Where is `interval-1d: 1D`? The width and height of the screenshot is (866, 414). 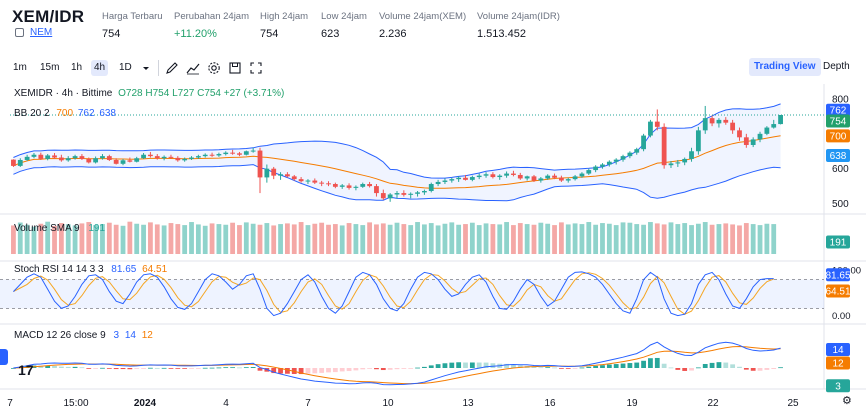 interval-1d: 1D is located at coordinates (125, 67).